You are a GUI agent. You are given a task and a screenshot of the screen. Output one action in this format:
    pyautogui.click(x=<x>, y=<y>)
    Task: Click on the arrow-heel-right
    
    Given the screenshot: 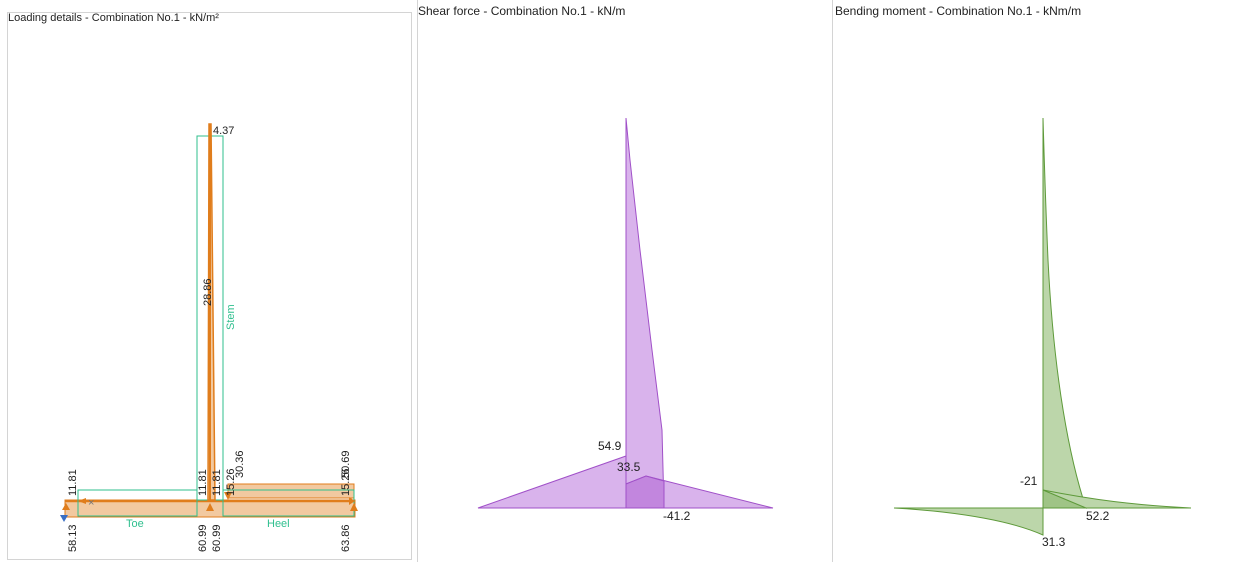 What is the action you would take?
    pyautogui.click(x=352, y=501)
    